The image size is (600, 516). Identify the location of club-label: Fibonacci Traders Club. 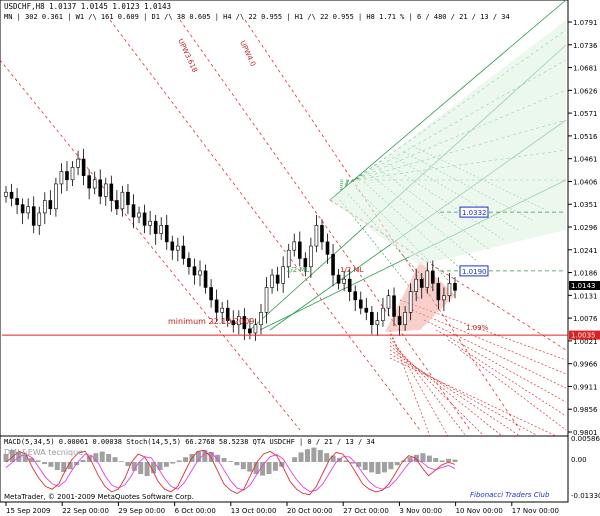
(510, 495).